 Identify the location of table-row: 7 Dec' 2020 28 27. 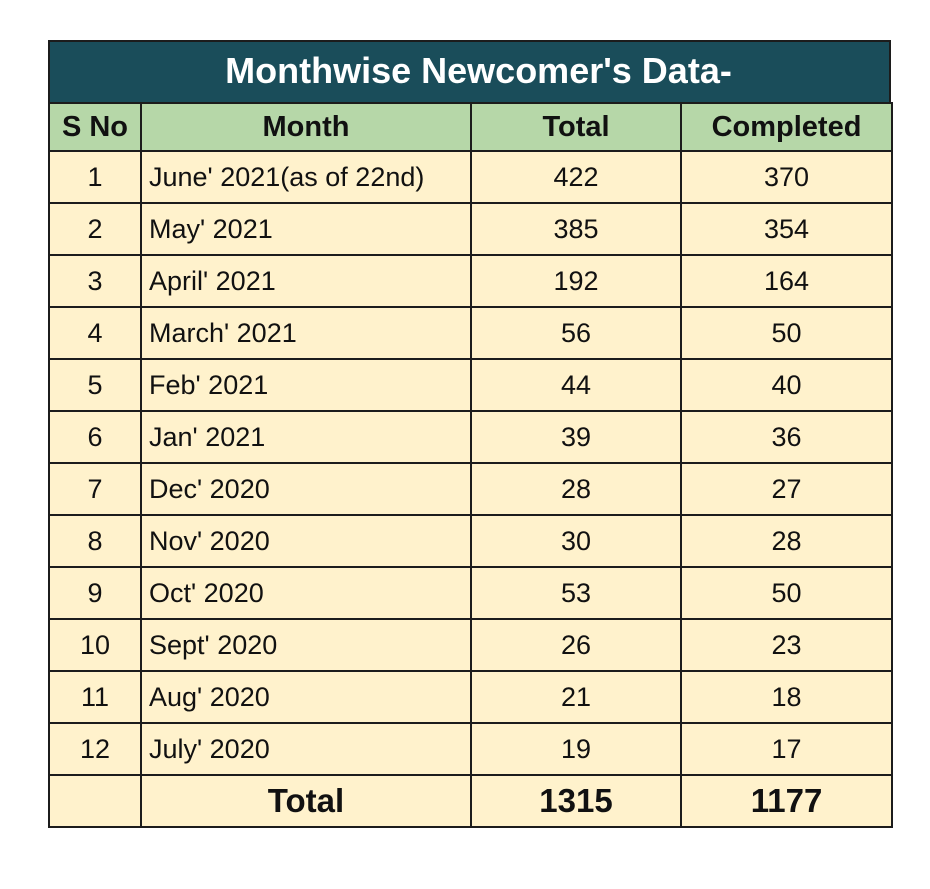
(470, 489).